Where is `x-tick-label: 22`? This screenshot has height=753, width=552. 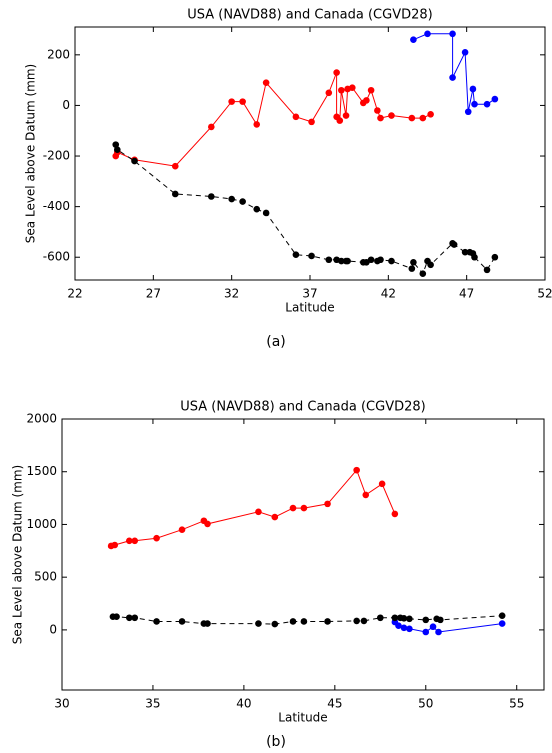
x-tick-label: 22 is located at coordinates (74, 294).